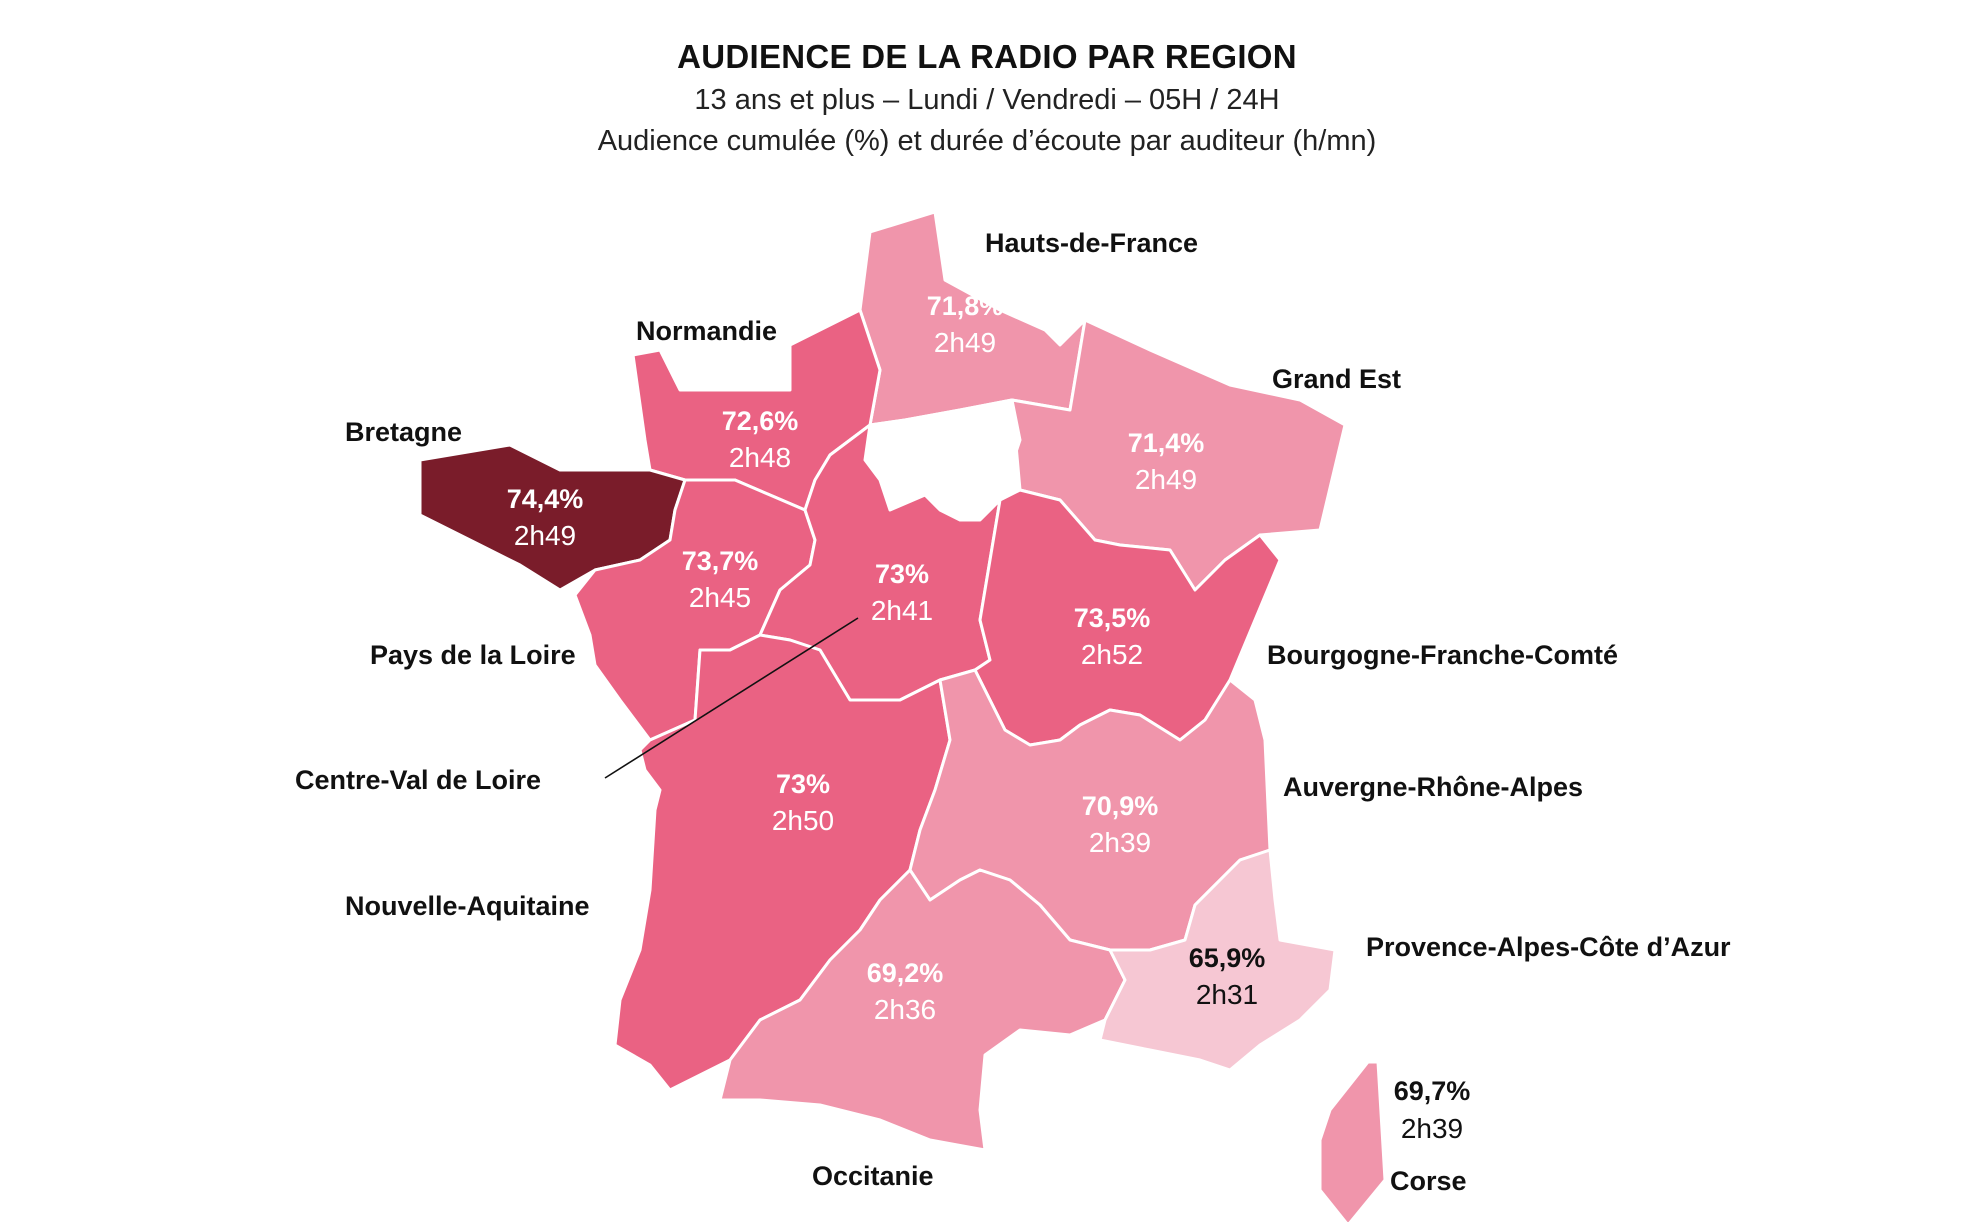 This screenshot has height=1222, width=1974. I want to click on value-auvergne-rhone-alpes-audience: 70,9%, so click(1120, 806).